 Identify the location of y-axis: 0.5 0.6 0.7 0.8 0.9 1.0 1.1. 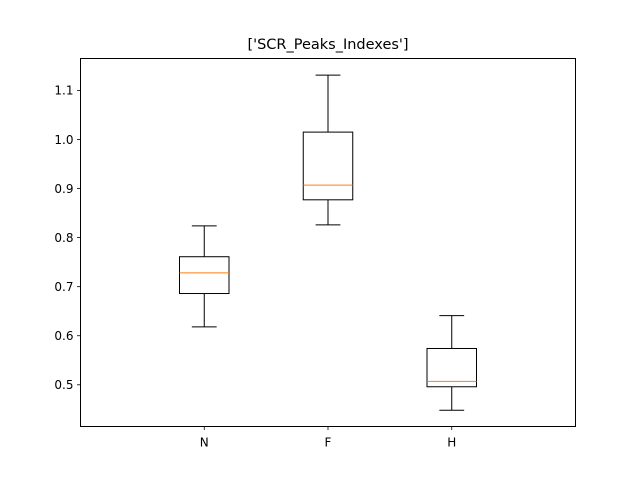
(67, 238).